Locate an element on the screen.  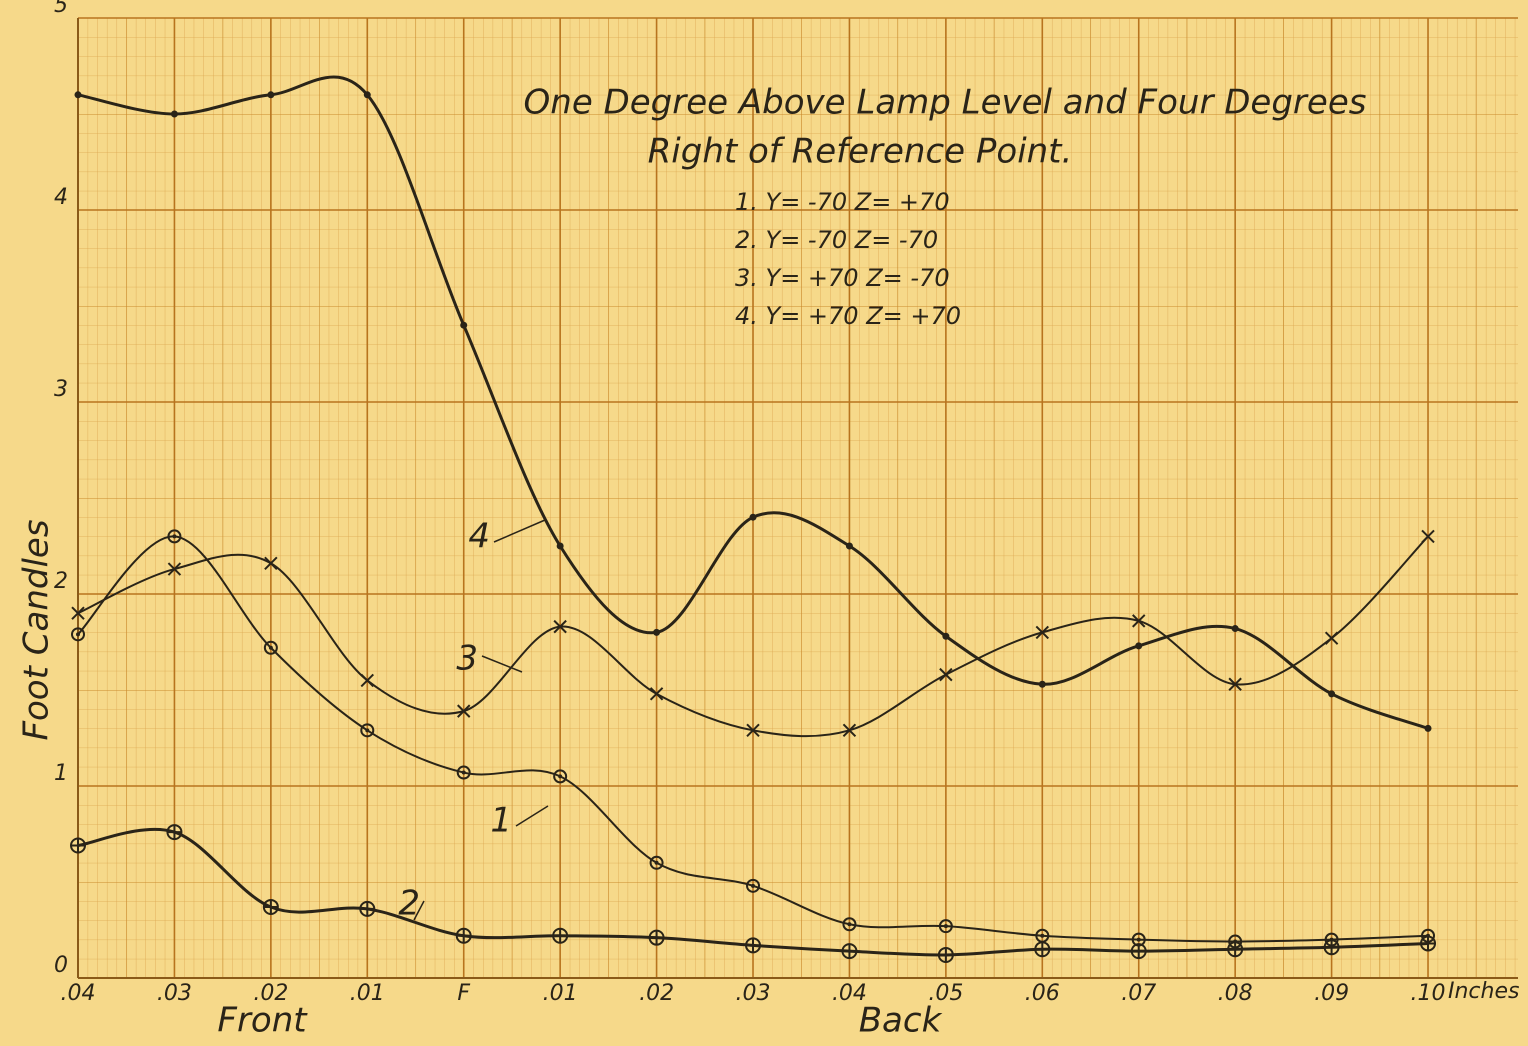
x-group-label: Front is located at coordinates (262, 1021).